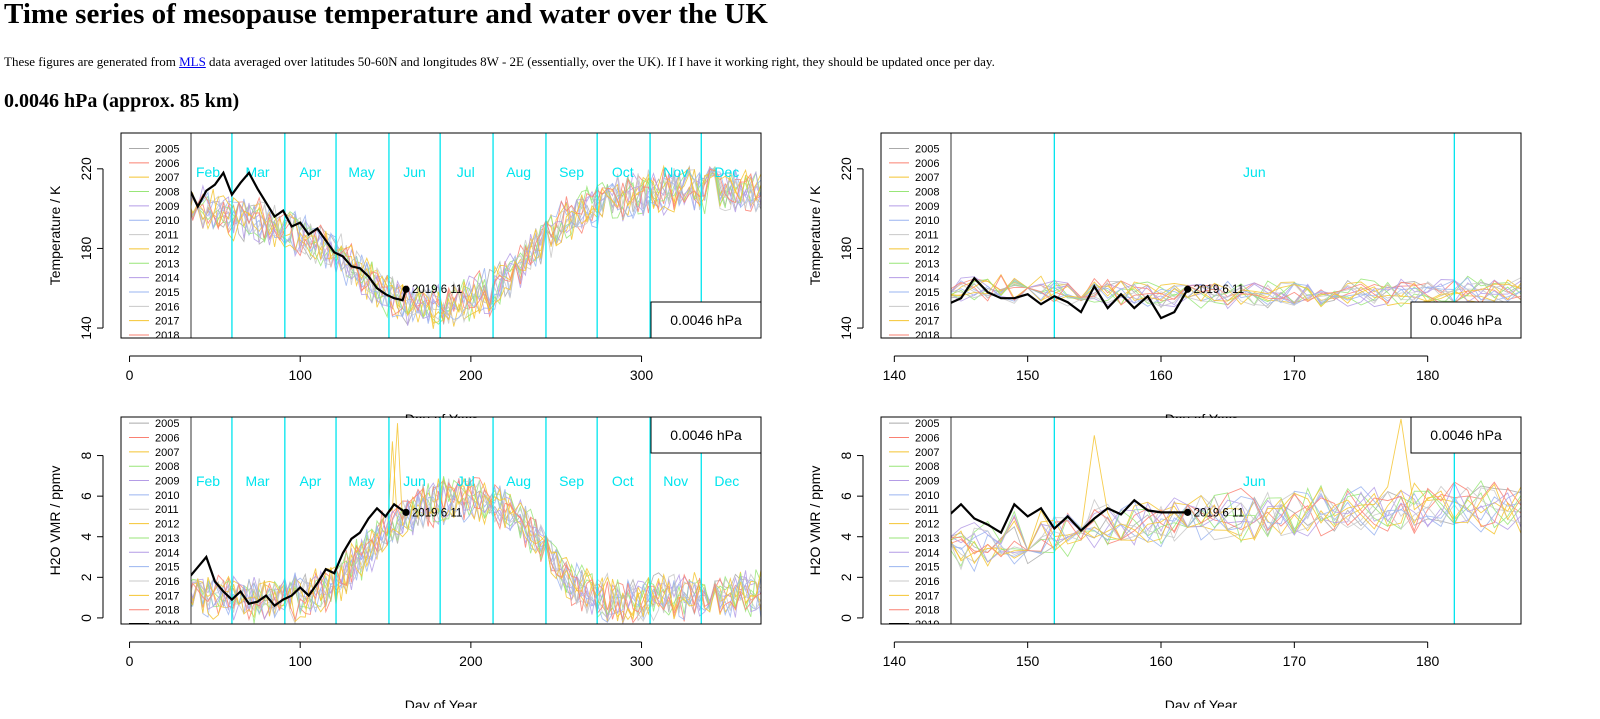  What do you see at coordinates (92, 61) in the screenshot?
I see `intro-text-before: These figures are generated from` at bounding box center [92, 61].